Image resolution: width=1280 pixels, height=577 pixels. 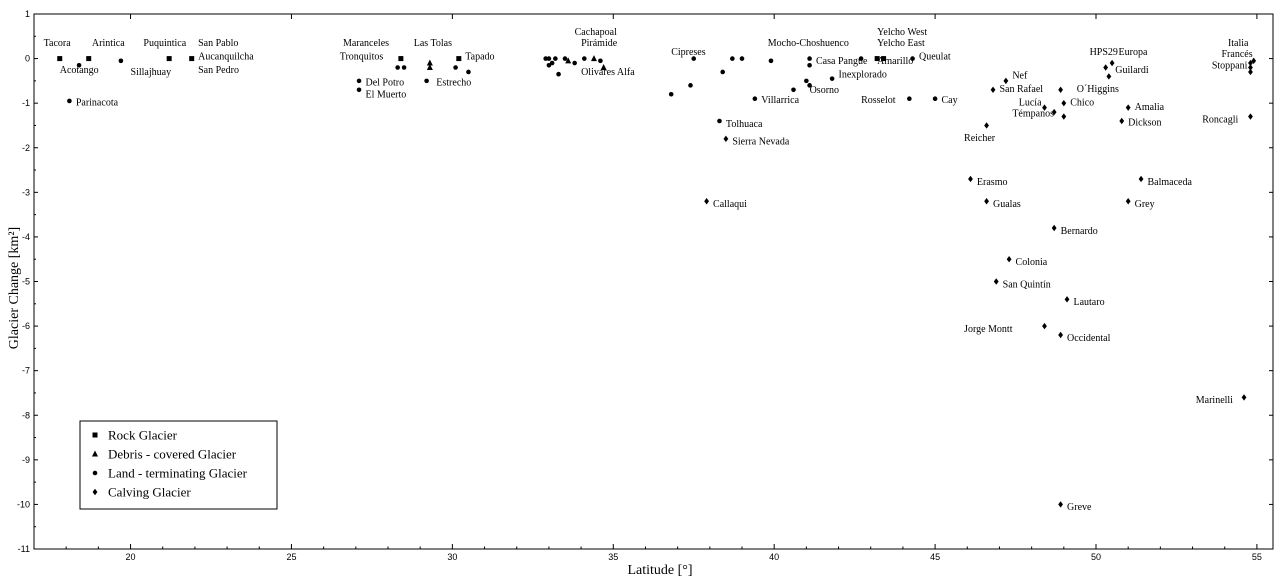 I want to click on glacier-label: San Pablo, so click(x=218, y=43).